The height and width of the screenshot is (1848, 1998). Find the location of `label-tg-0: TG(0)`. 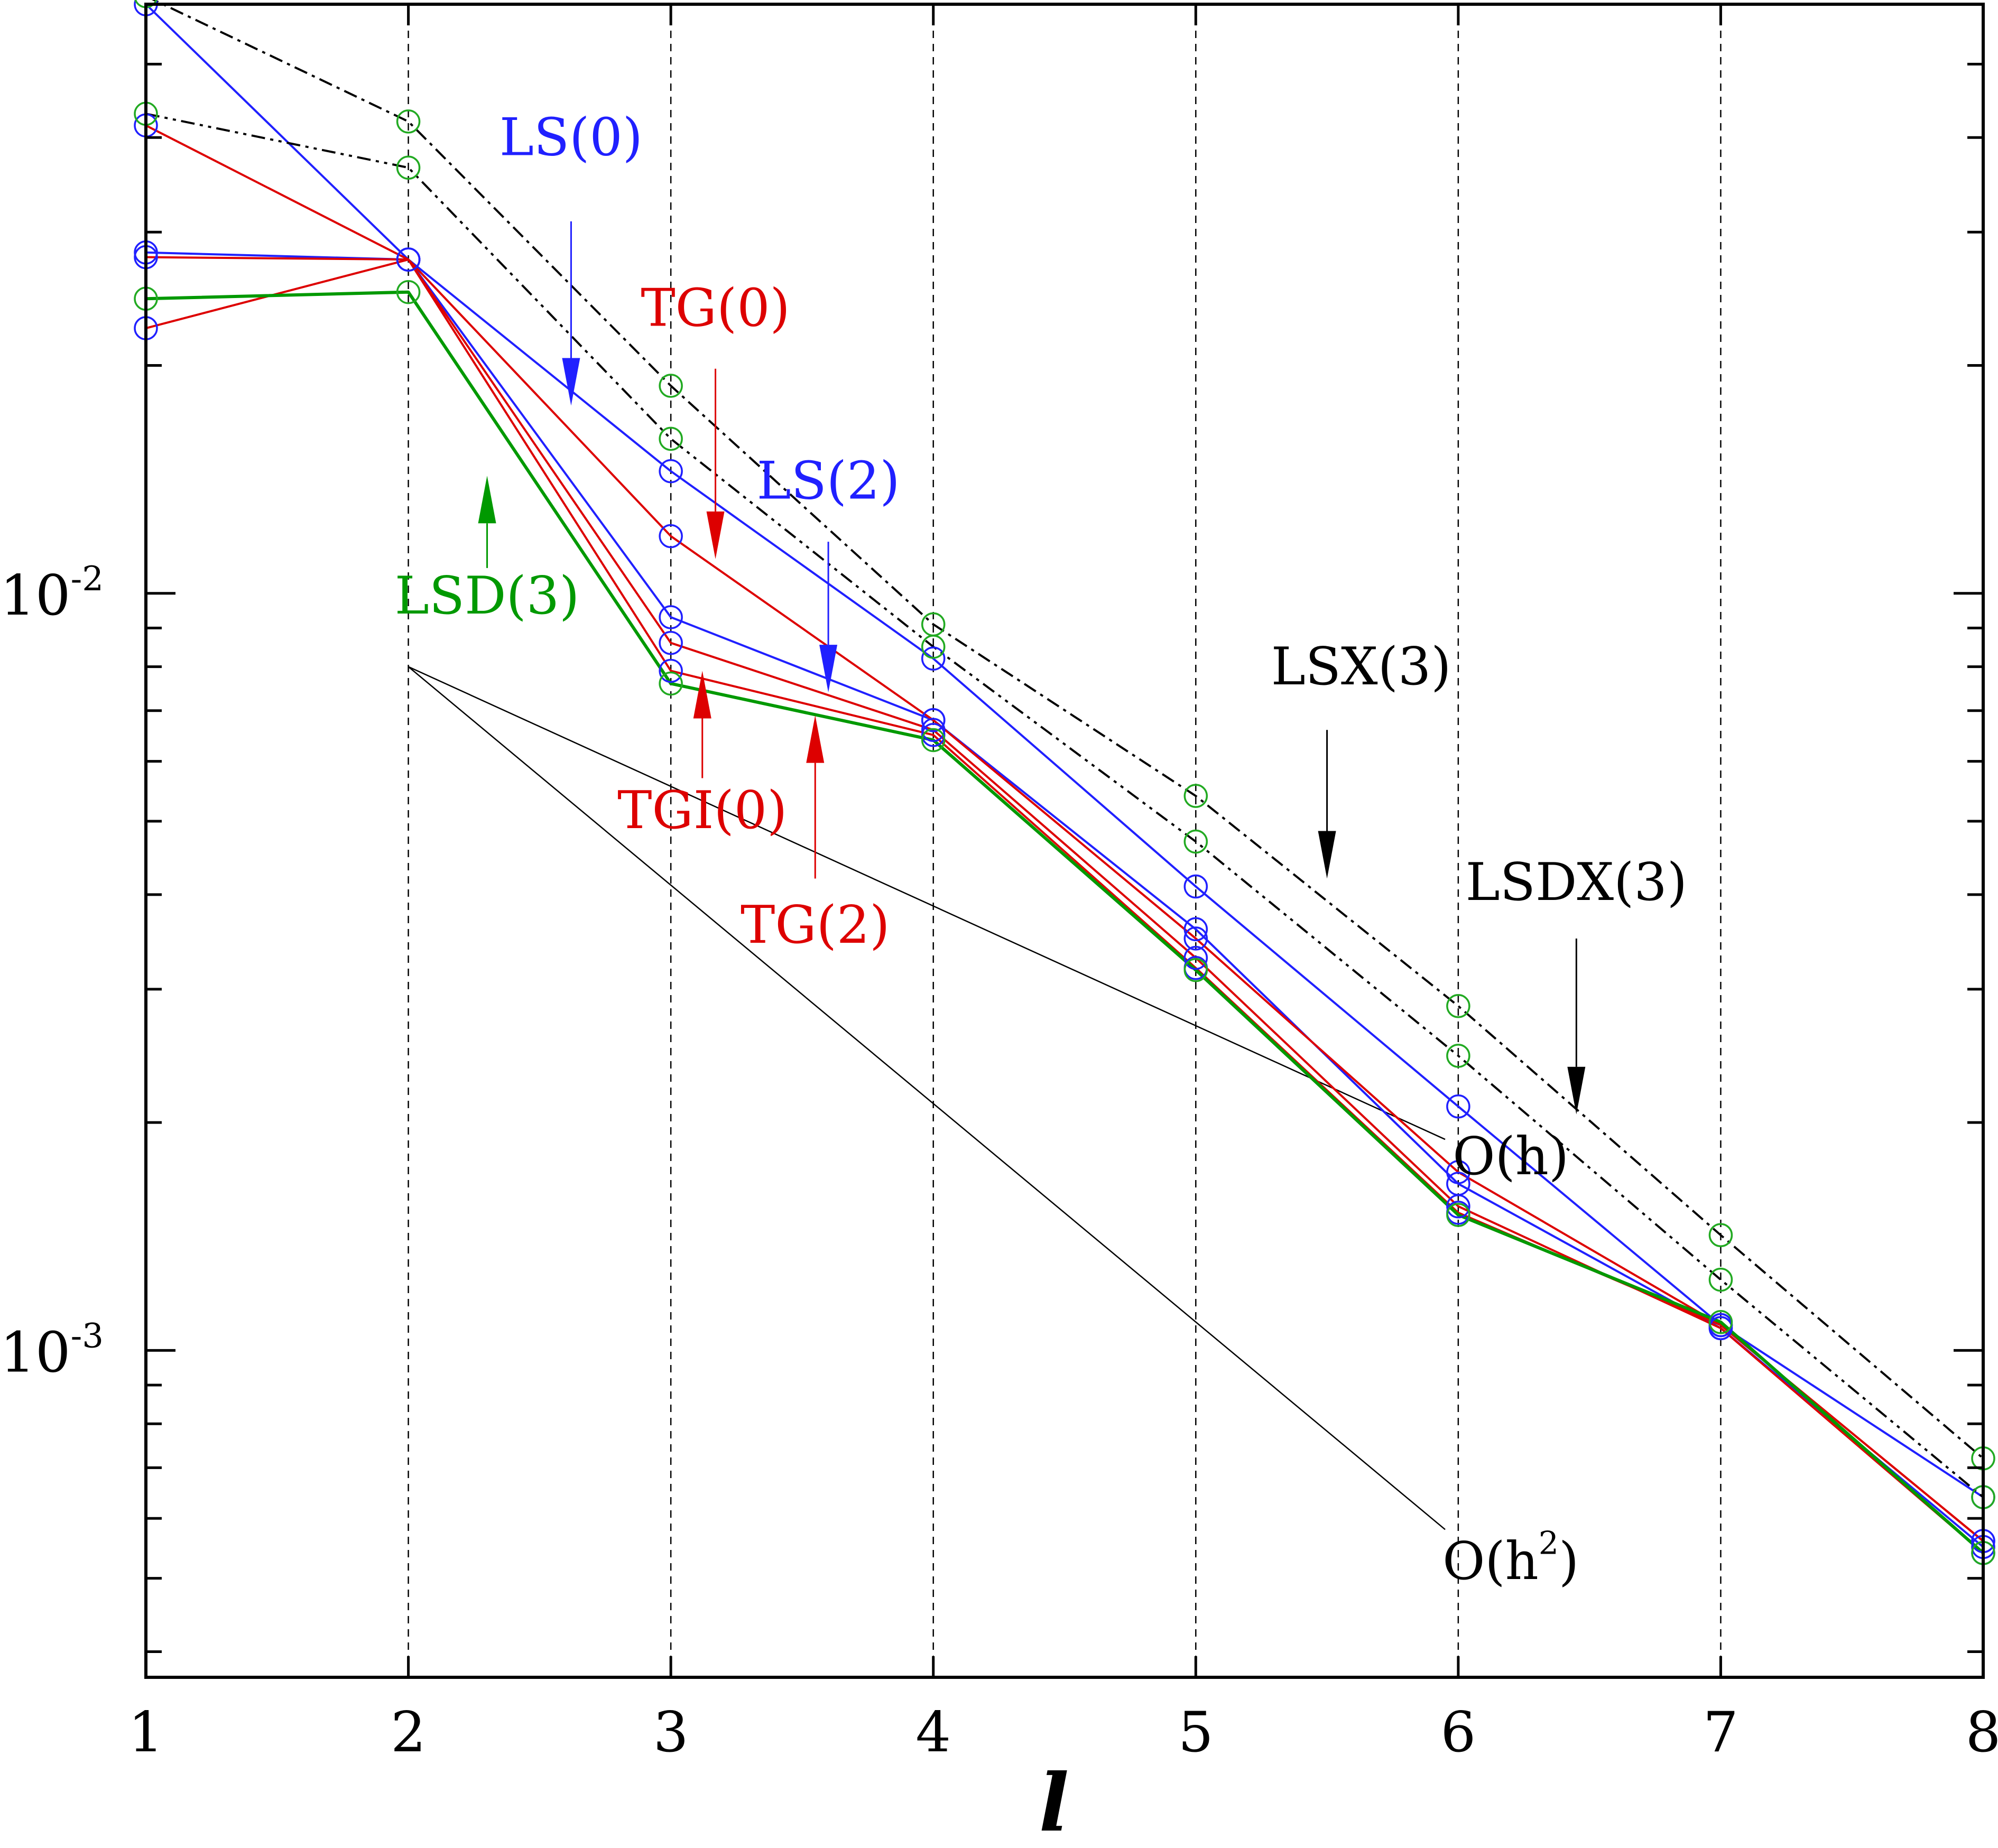

label-tg-0: TG(0) is located at coordinates (715, 309).